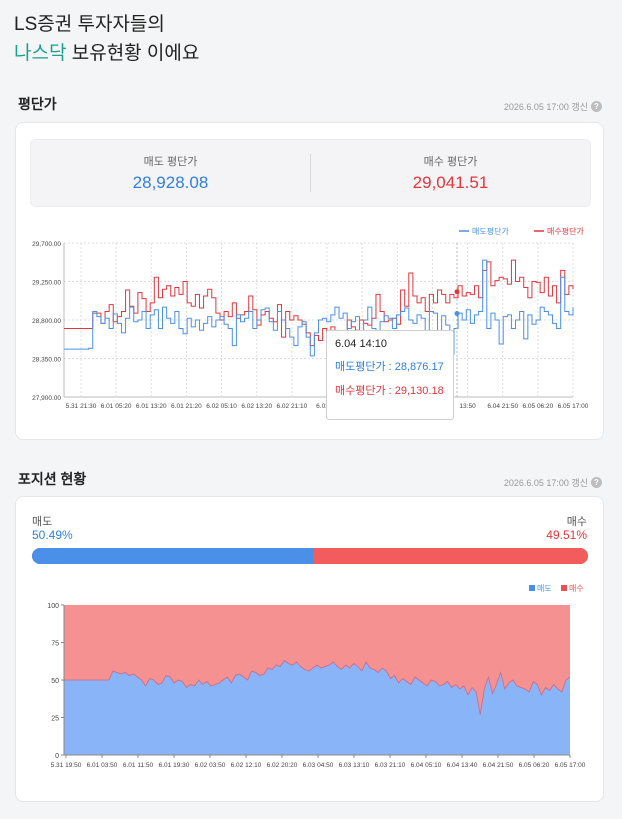  I want to click on y-tick-label: 25, so click(55, 719).